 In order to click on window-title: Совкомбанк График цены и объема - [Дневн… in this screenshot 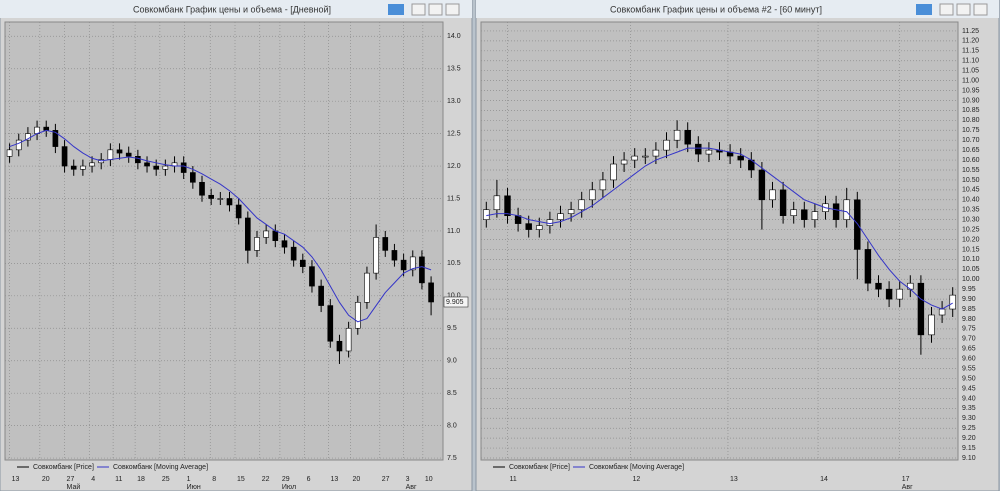, I will do `click(232, 9)`.